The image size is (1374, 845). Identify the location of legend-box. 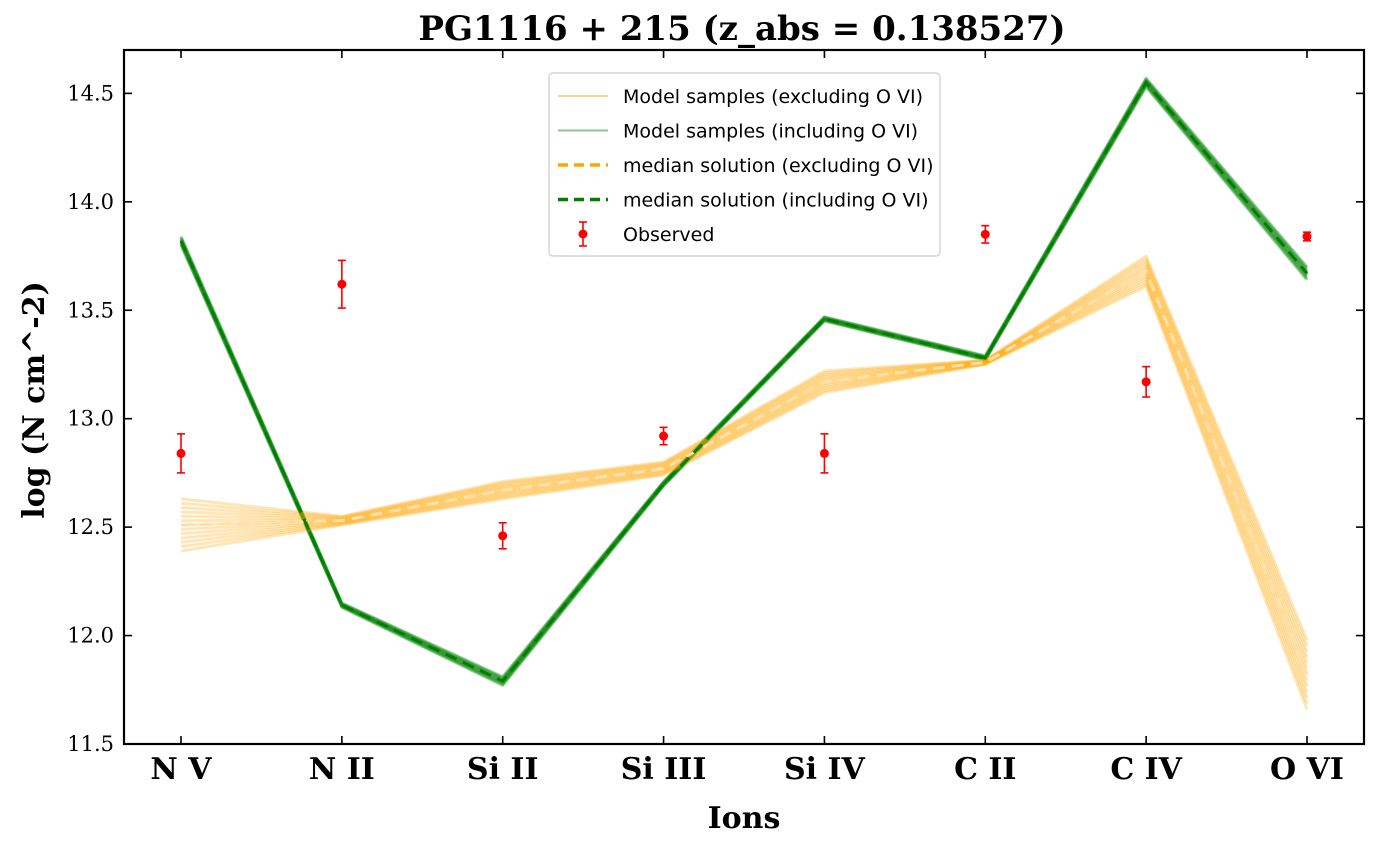
(744, 164).